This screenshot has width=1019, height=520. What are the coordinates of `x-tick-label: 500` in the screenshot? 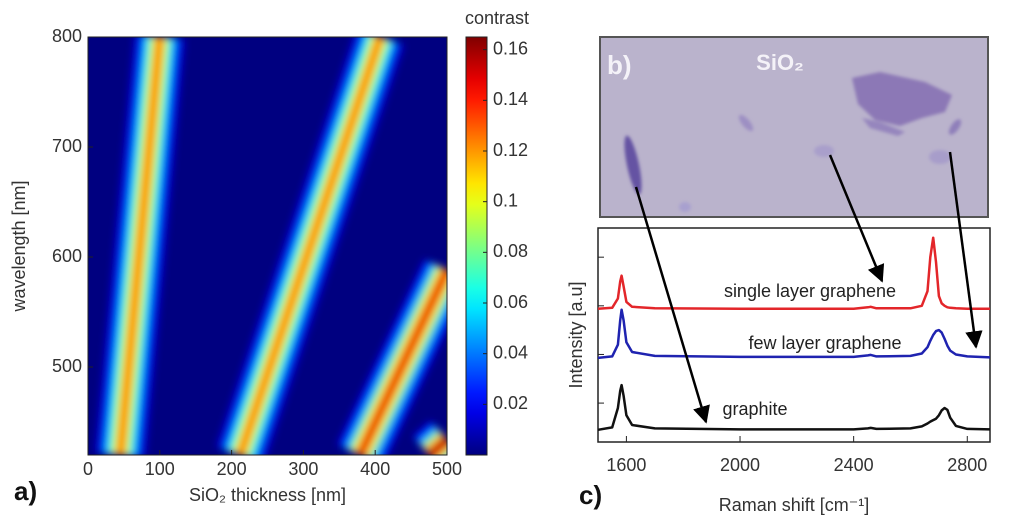 It's located at (447, 469).